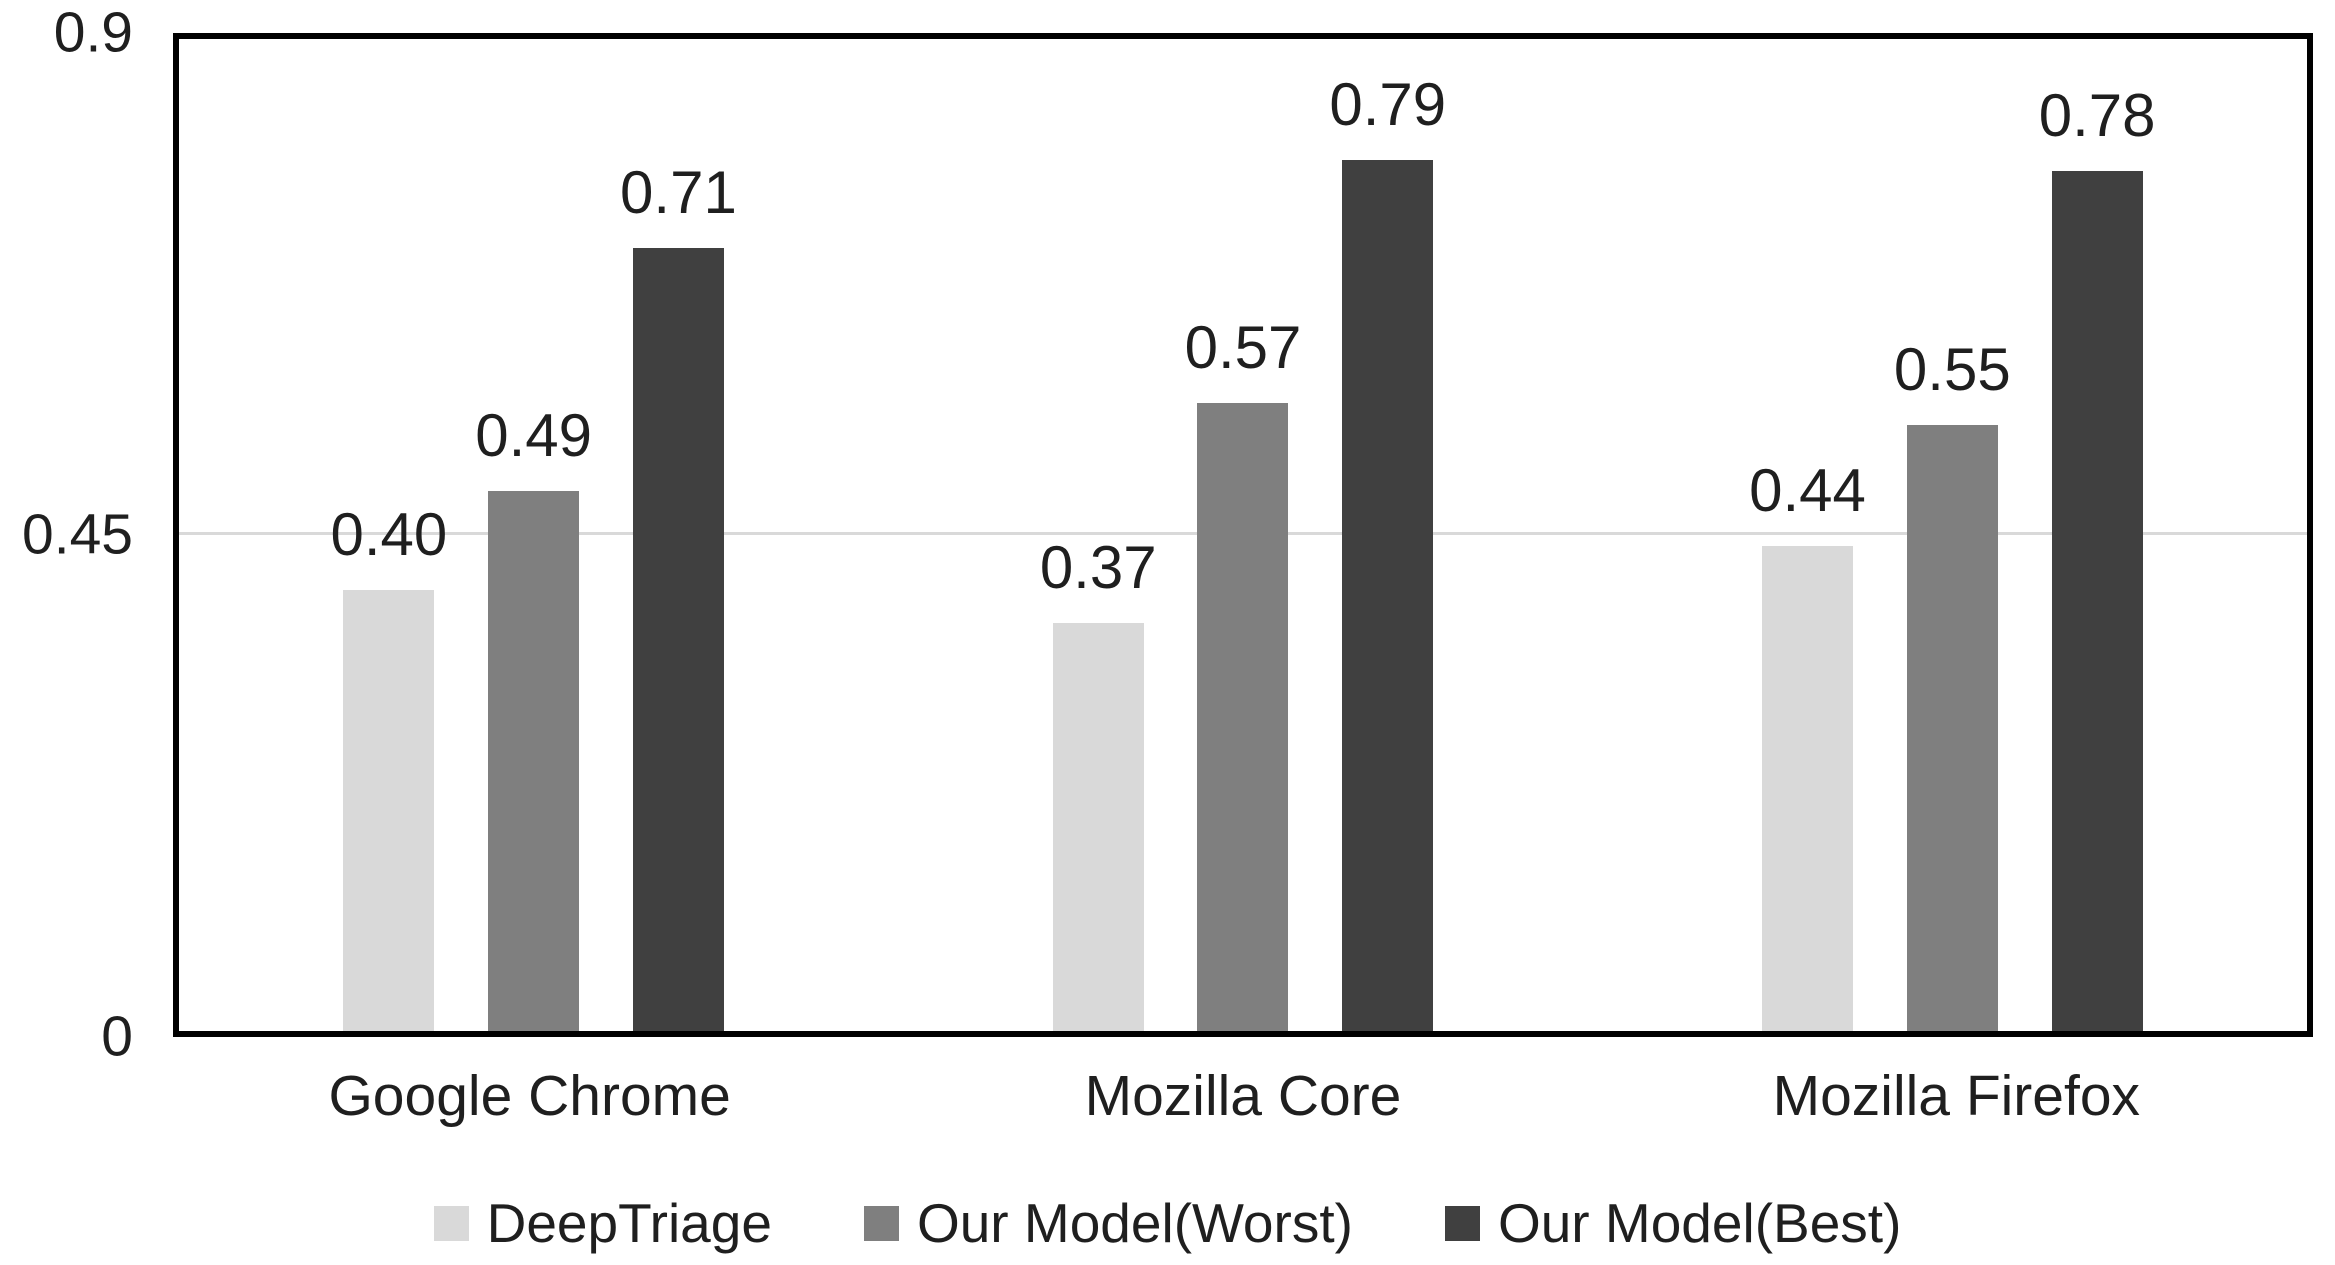  I want to click on data-label: 0.40, so click(389, 534).